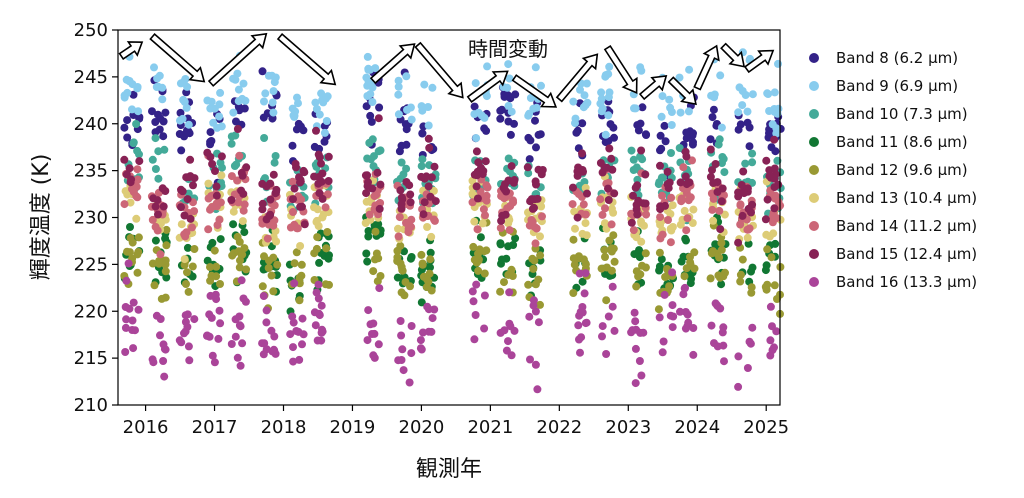 The width and height of the screenshot is (1024, 498). What do you see at coordinates (559, 427) in the screenshot?
I see `x-tick-label: 2022` at bounding box center [559, 427].